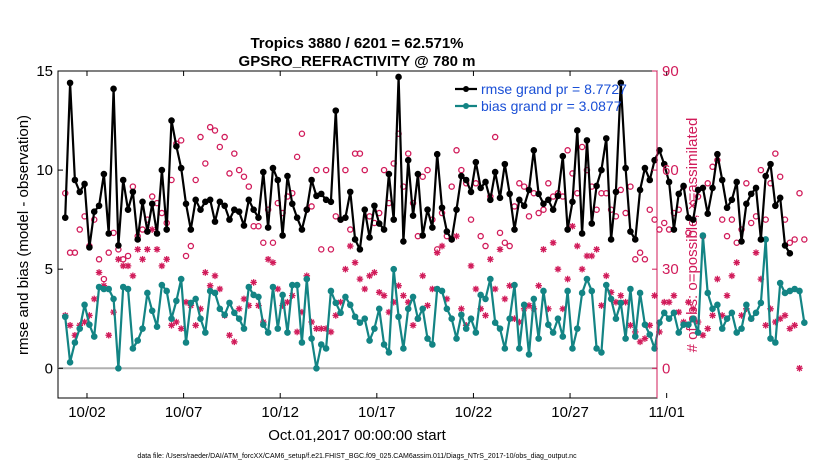 Image resolution: width=830 pixels, height=470 pixels. What do you see at coordinates (666, 368) in the screenshot?
I see `y-tick-label-right: 0` at bounding box center [666, 368].